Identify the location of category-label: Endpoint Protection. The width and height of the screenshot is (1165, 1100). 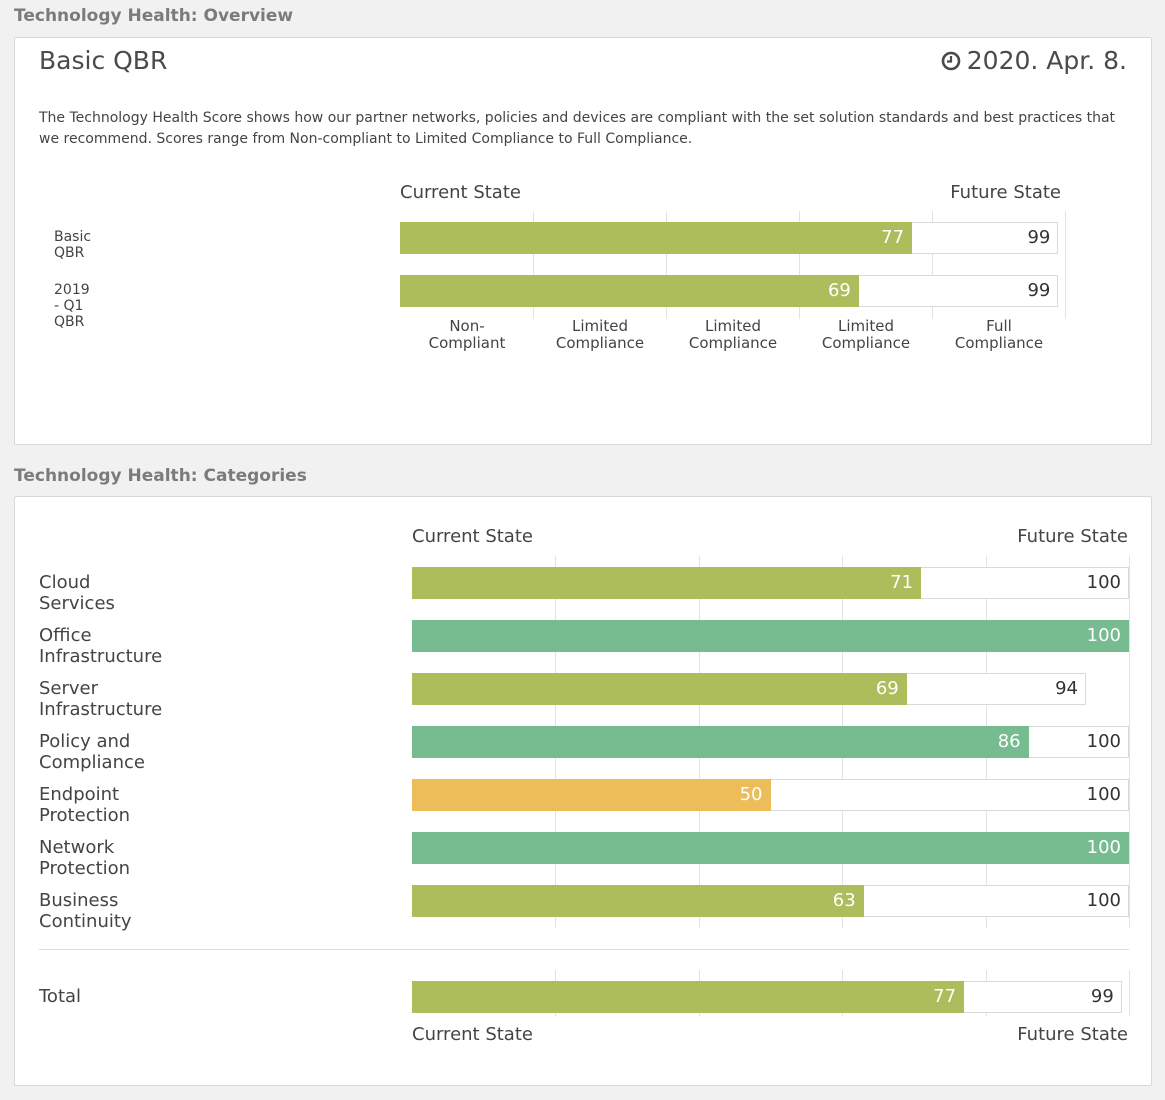
(85, 805).